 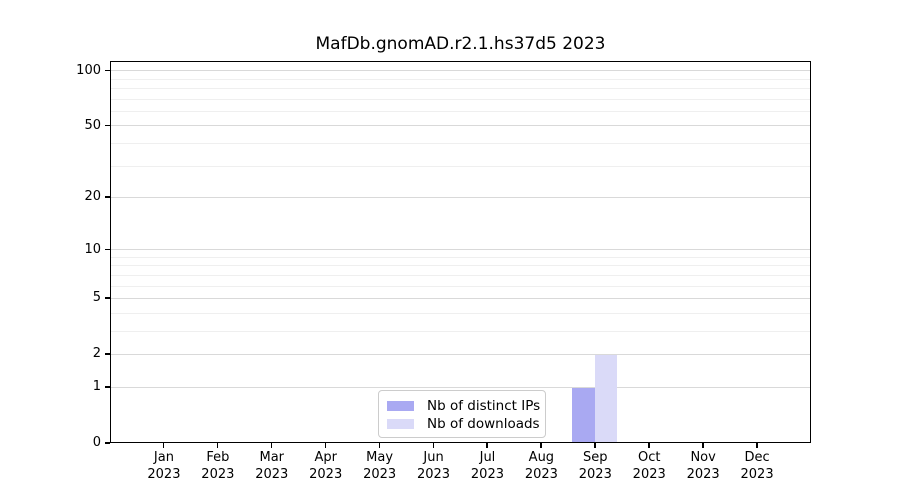 I want to click on y-tick-label-2: 2, so click(x=96, y=354).